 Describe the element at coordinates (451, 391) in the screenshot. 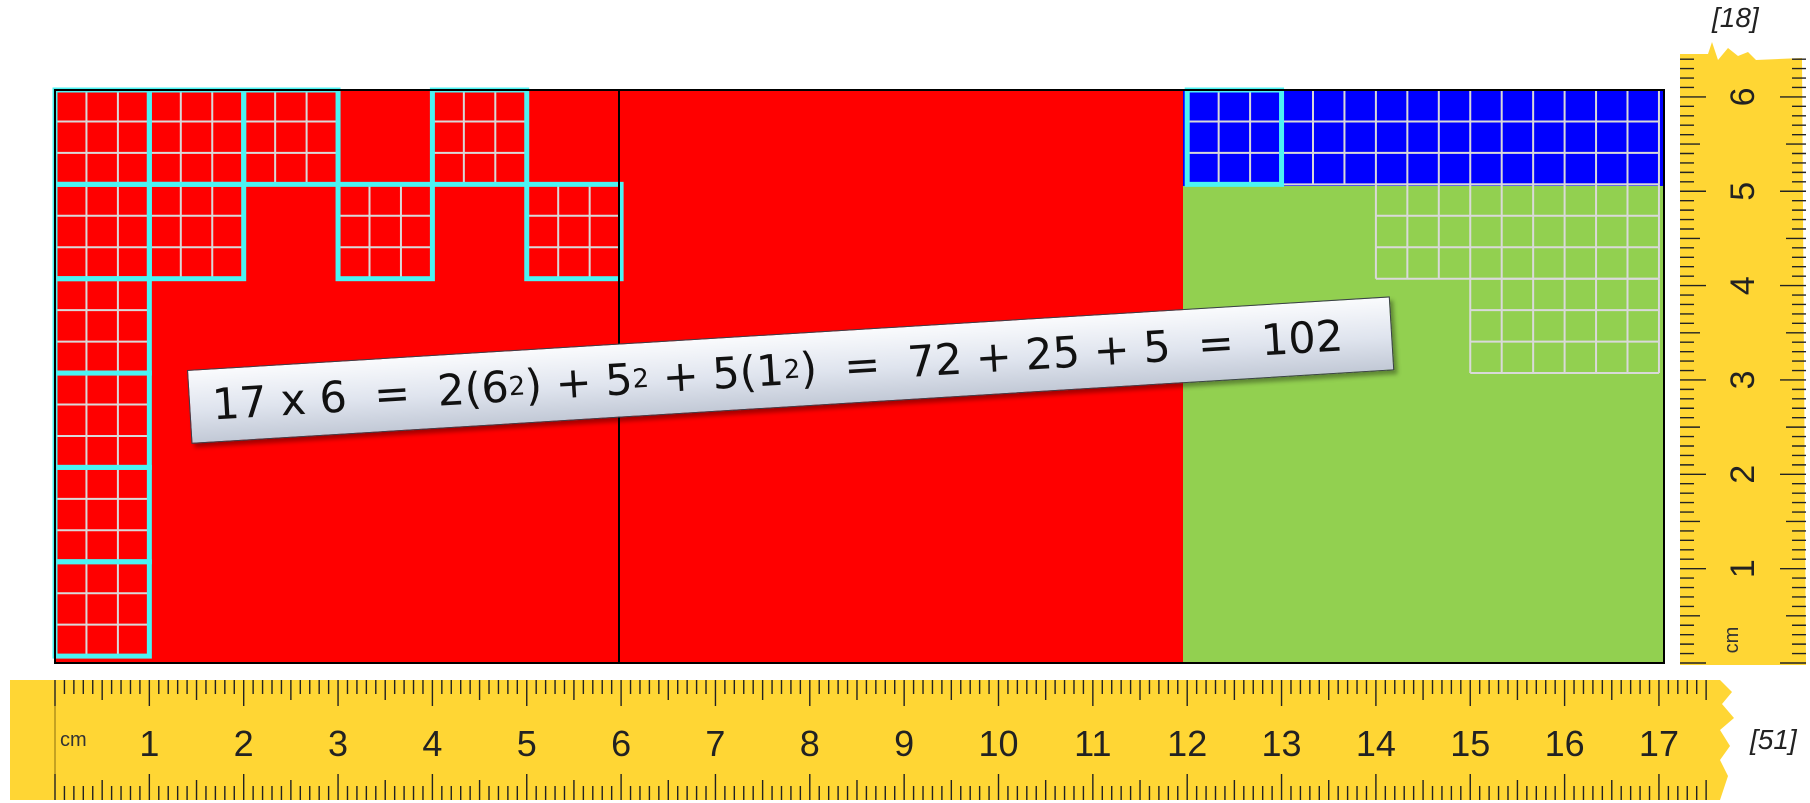

I see `eq-term1-coef: 2` at that location.